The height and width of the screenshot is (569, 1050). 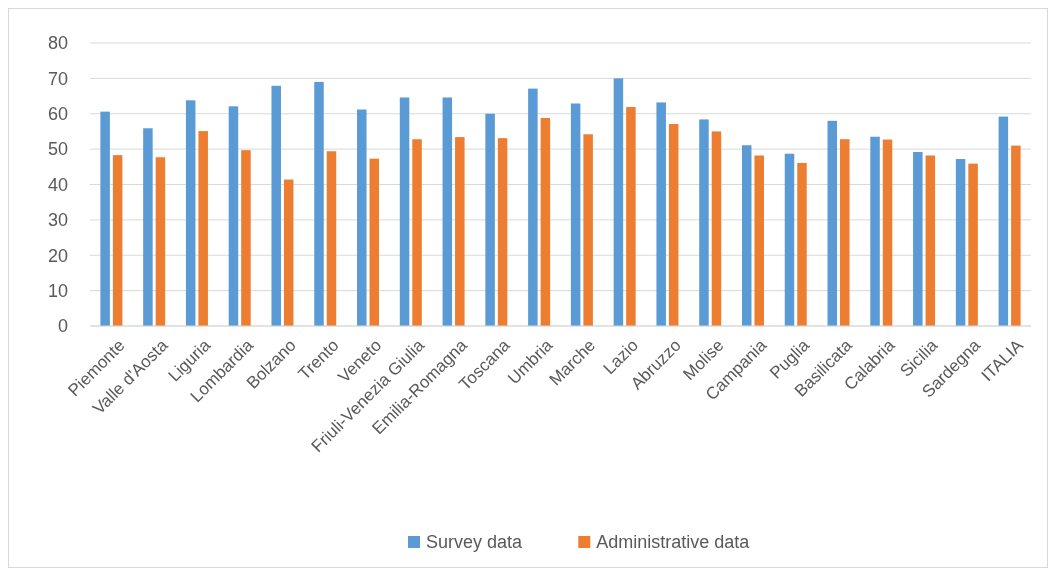 I want to click on y-tick-label: 70, so click(x=57, y=78).